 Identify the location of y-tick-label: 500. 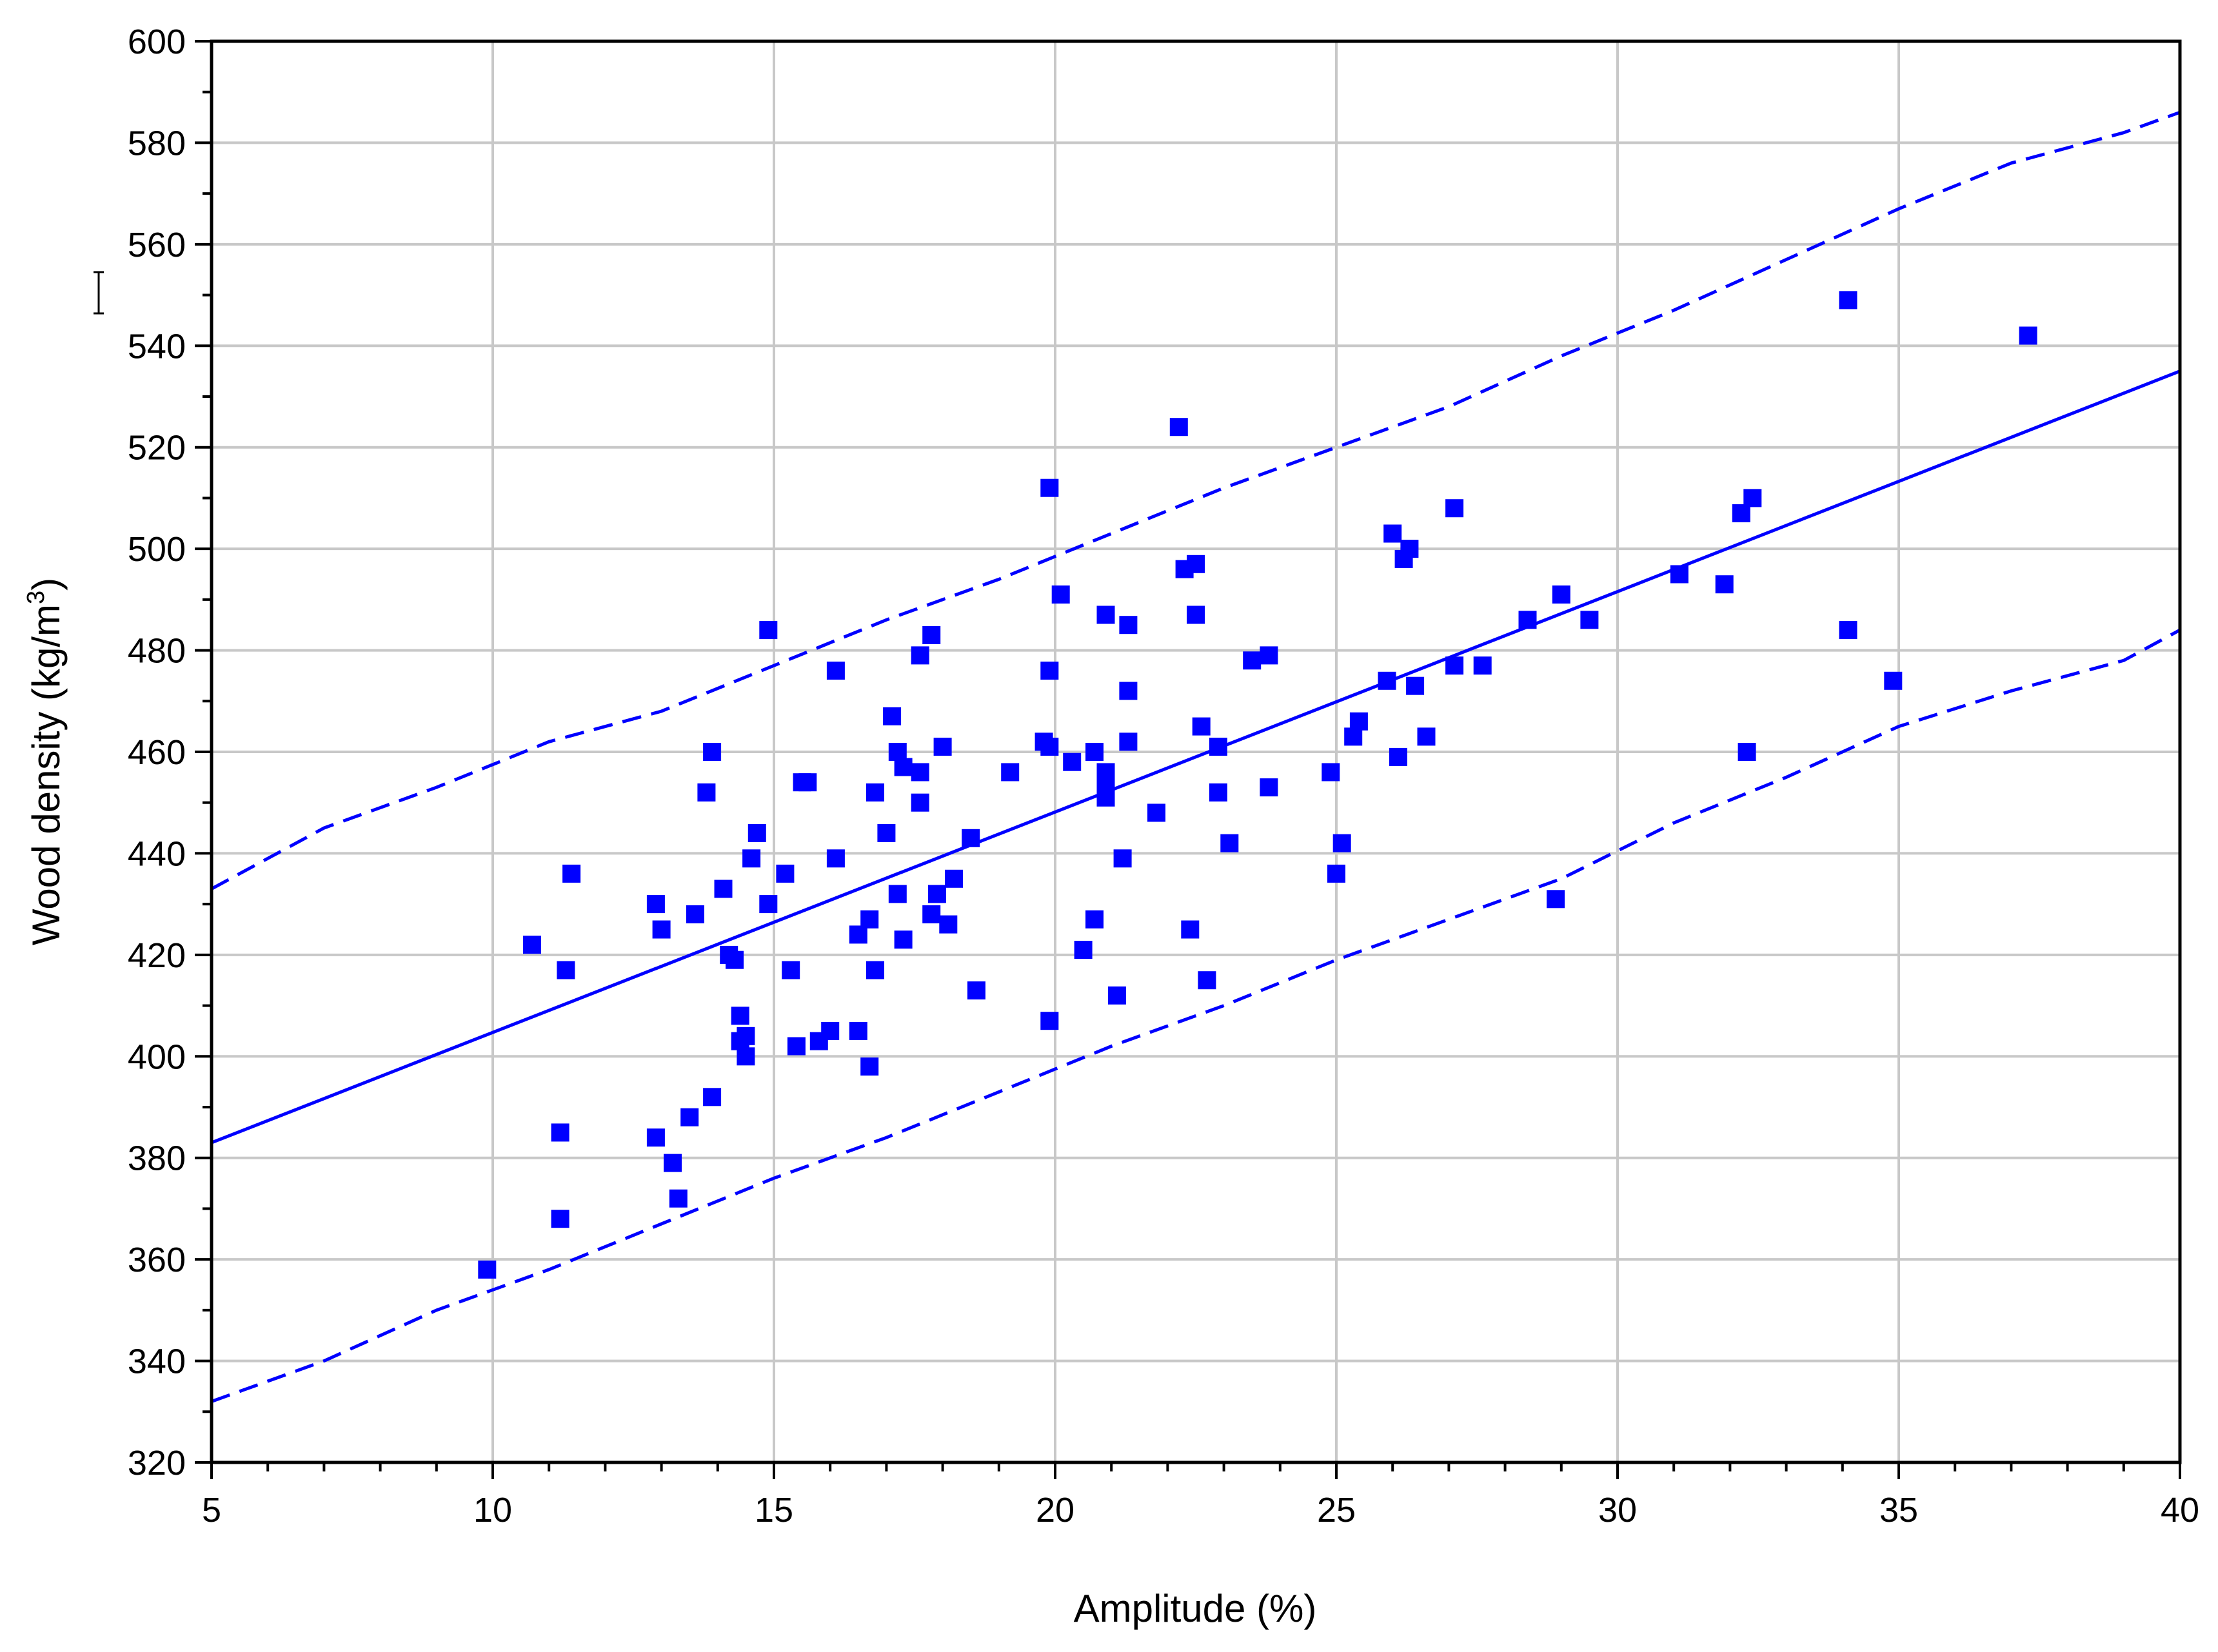
(157, 549).